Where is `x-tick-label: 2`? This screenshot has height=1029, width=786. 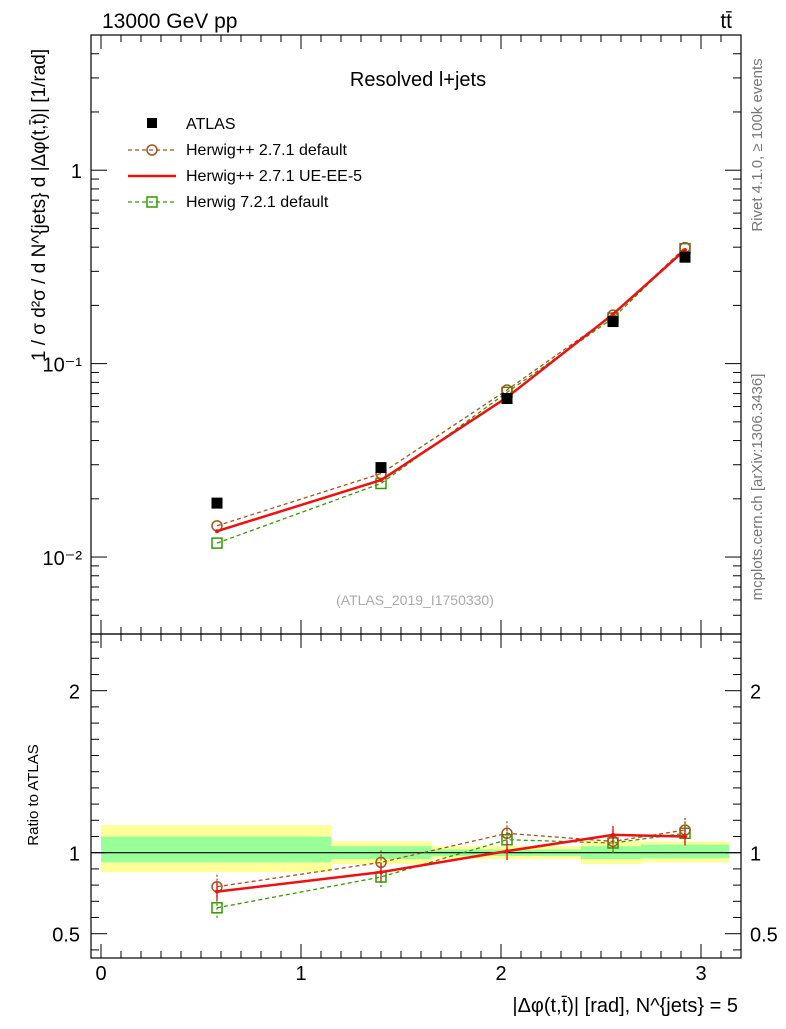 x-tick-label: 2 is located at coordinates (500, 974).